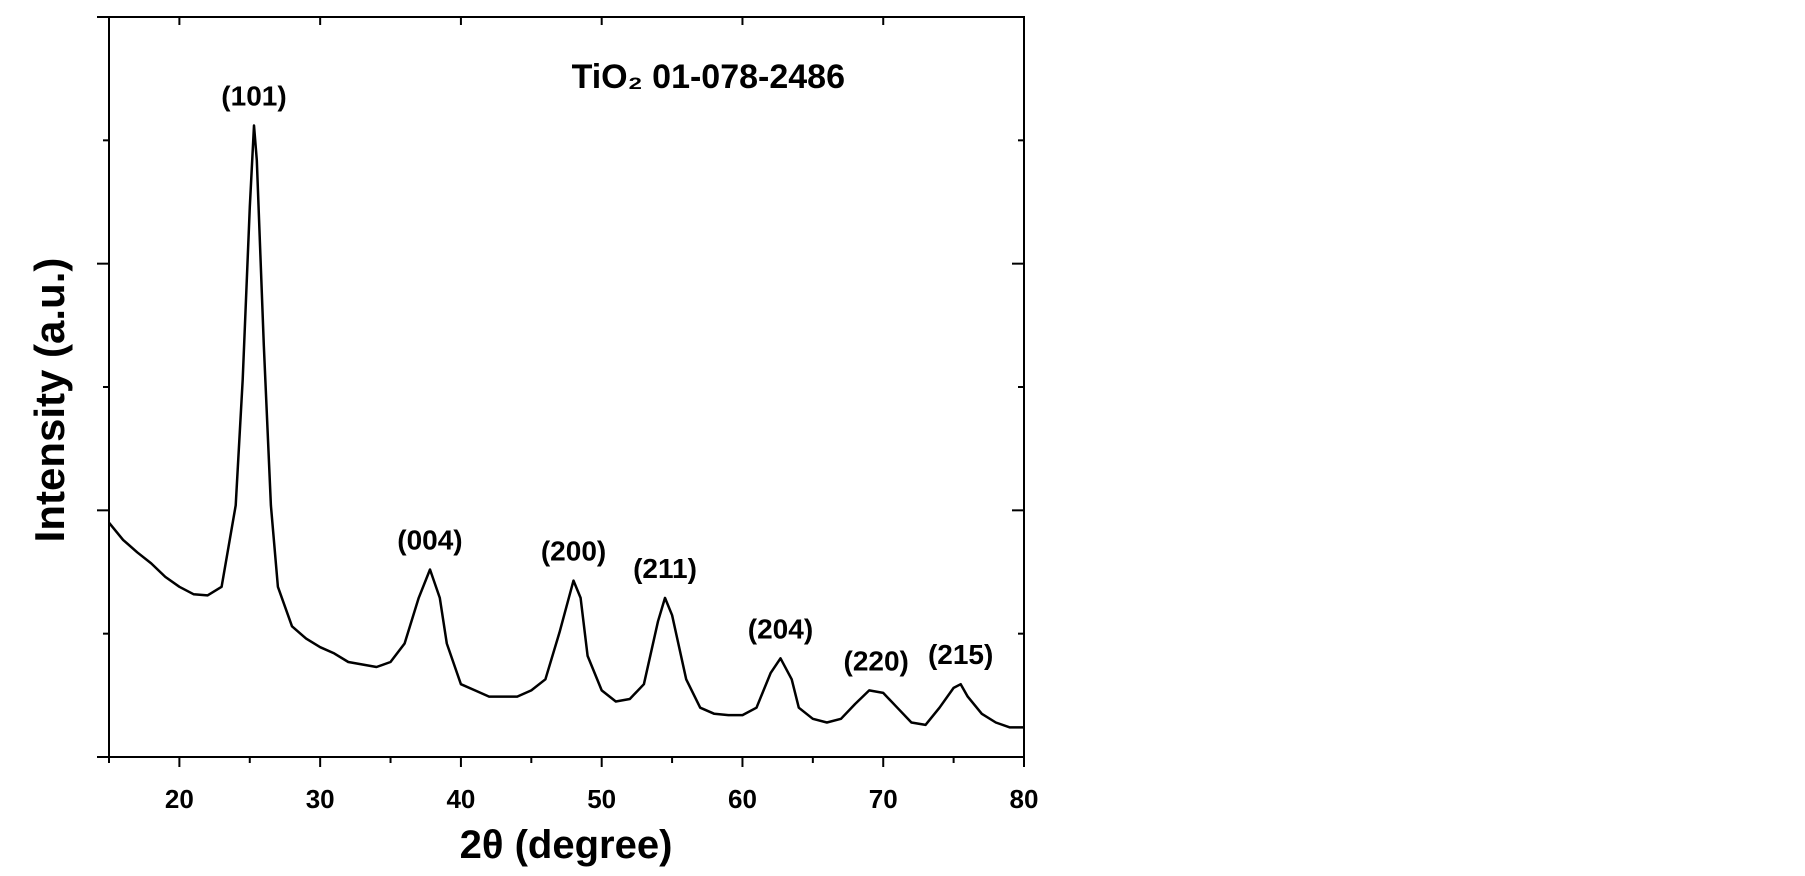  I want to click on peak-label: (004), so click(429, 540).